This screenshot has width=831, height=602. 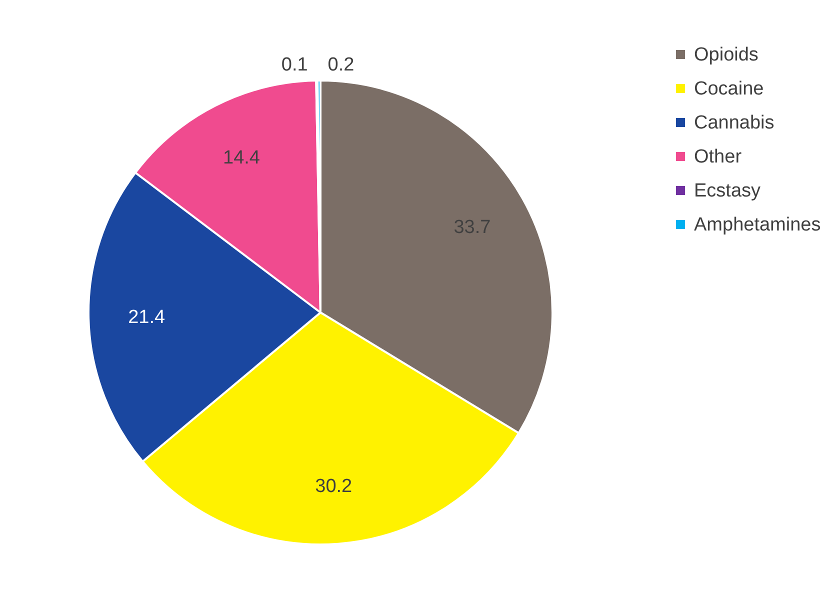 What do you see at coordinates (734, 123) in the screenshot?
I see `legend-label: Cannabis` at bounding box center [734, 123].